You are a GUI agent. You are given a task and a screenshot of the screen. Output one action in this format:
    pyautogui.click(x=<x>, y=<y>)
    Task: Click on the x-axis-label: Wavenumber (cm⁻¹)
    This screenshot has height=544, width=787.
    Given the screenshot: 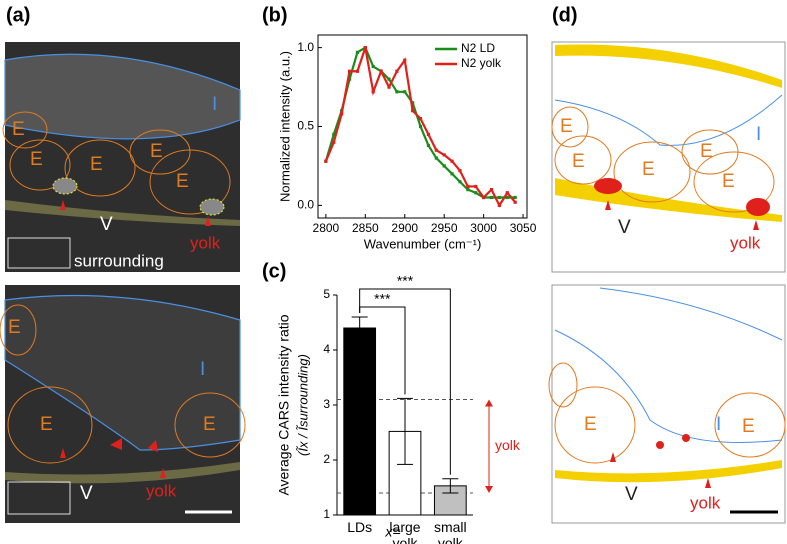 What is the action you would take?
    pyautogui.click(x=423, y=243)
    